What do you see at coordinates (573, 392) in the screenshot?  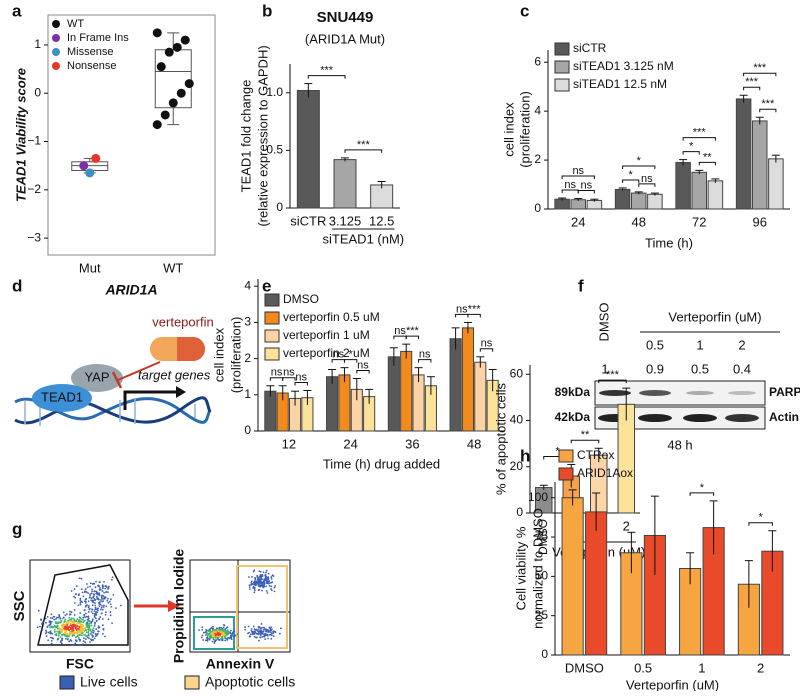 I see `band-size: 89kDa` at bounding box center [573, 392].